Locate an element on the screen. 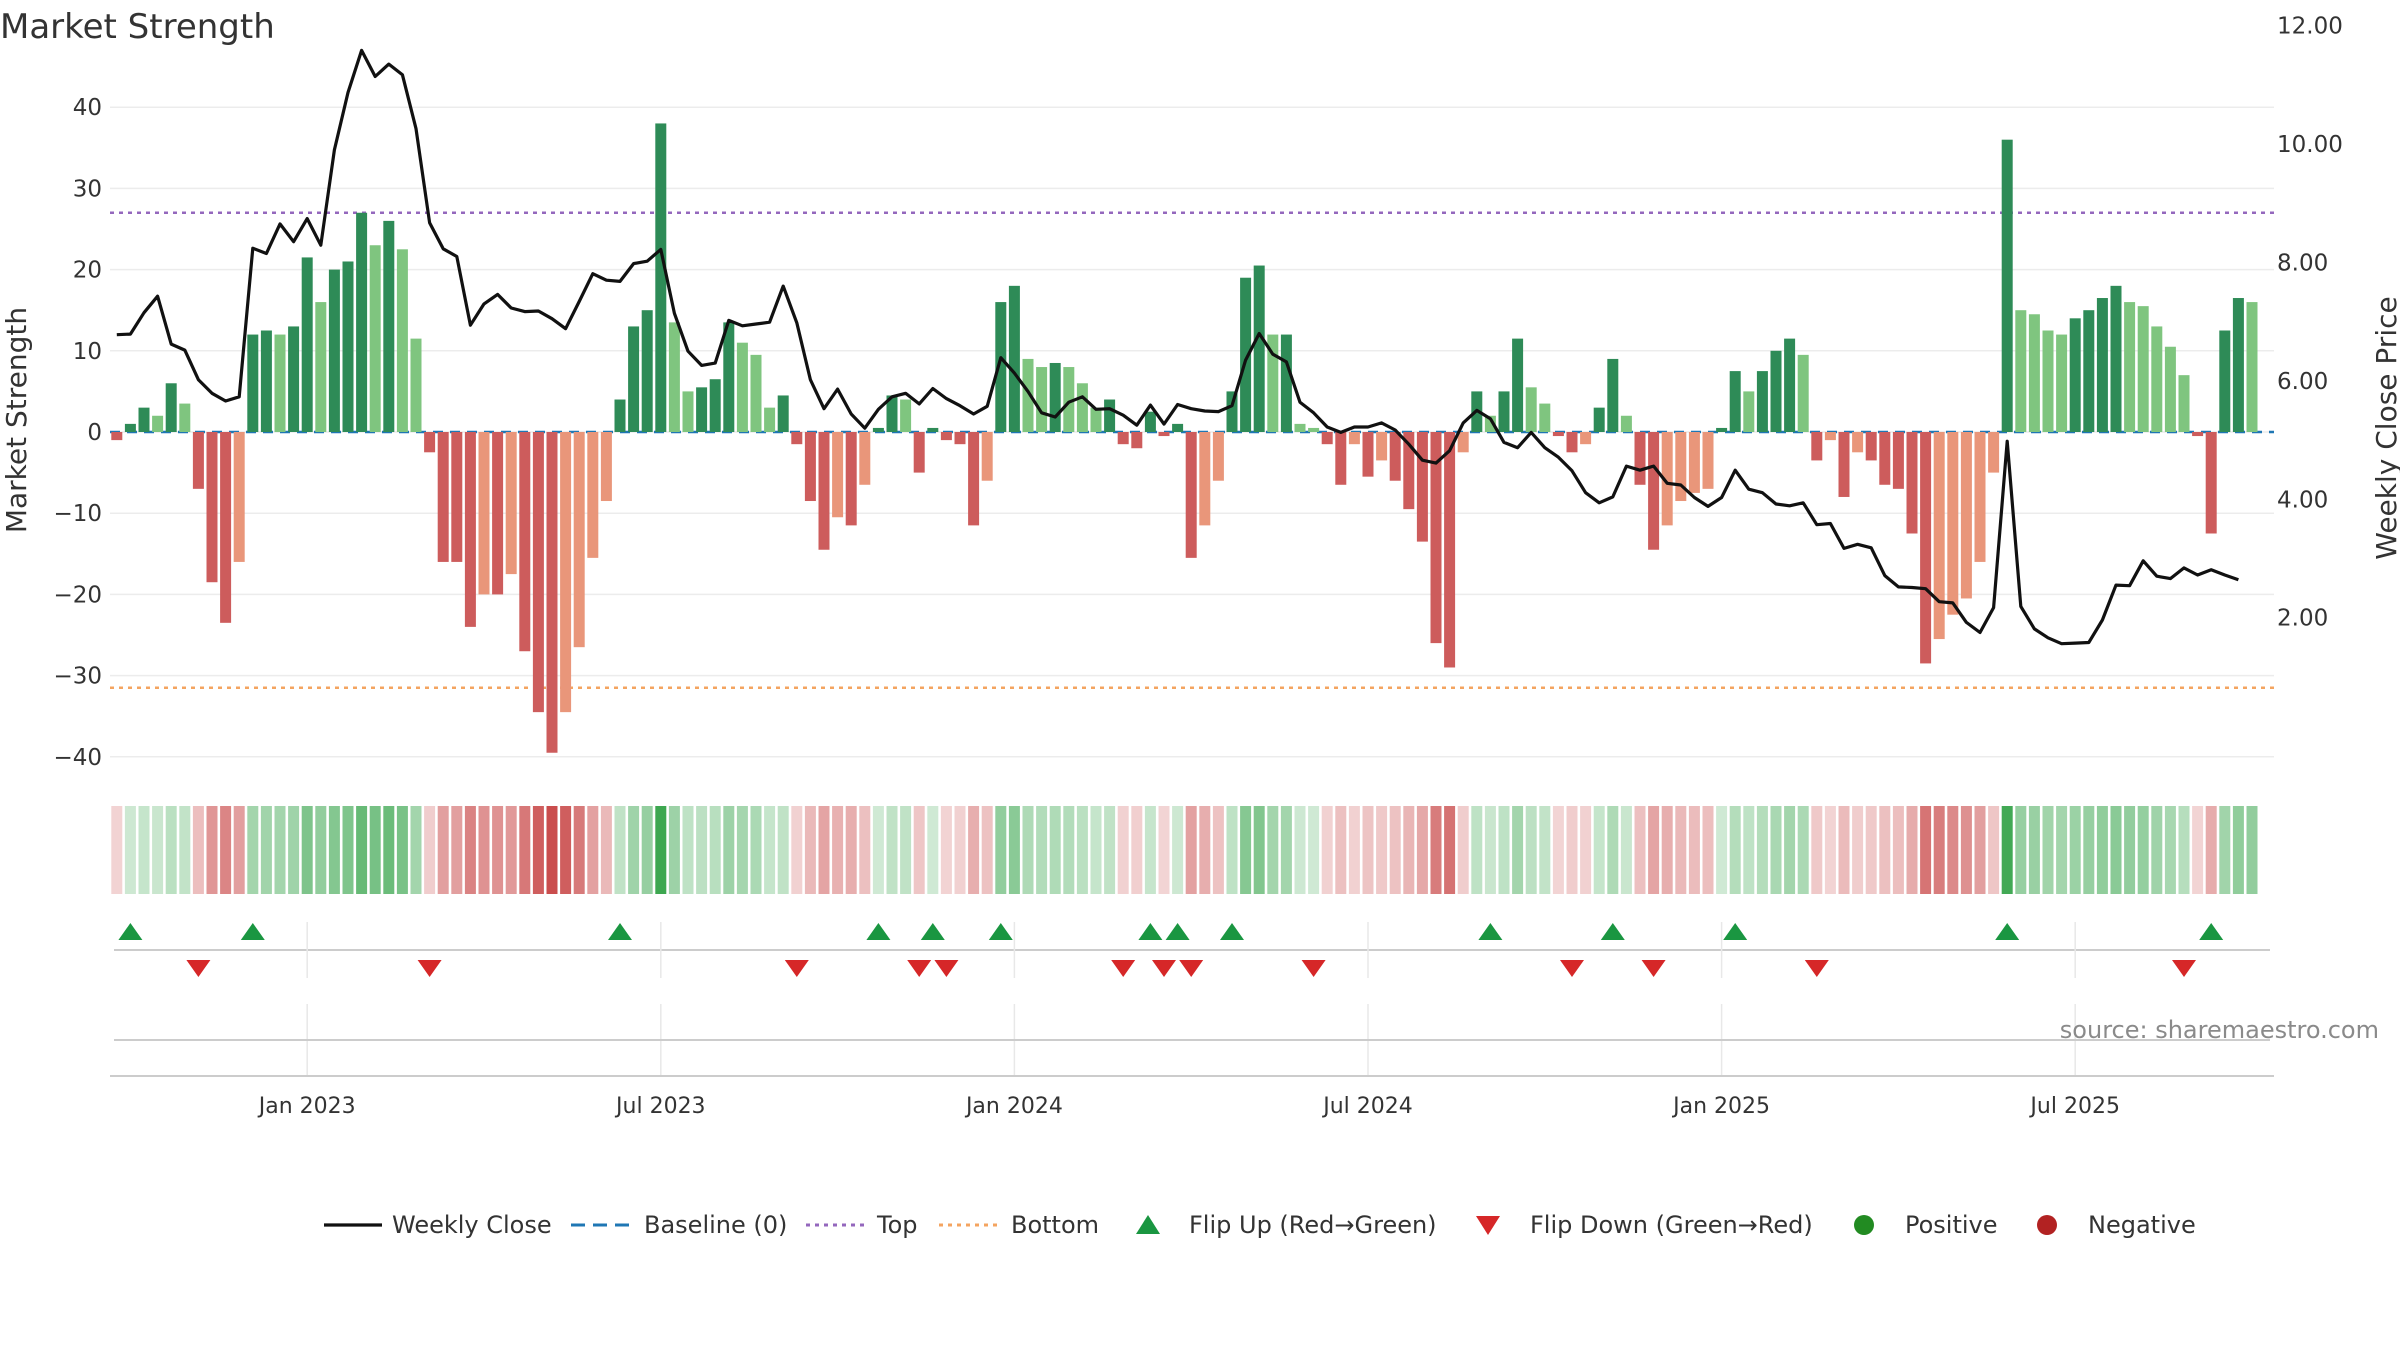 This screenshot has height=1350, width=2400. legend-label: Flip Down (Green→Red) is located at coordinates (1671, 1225).